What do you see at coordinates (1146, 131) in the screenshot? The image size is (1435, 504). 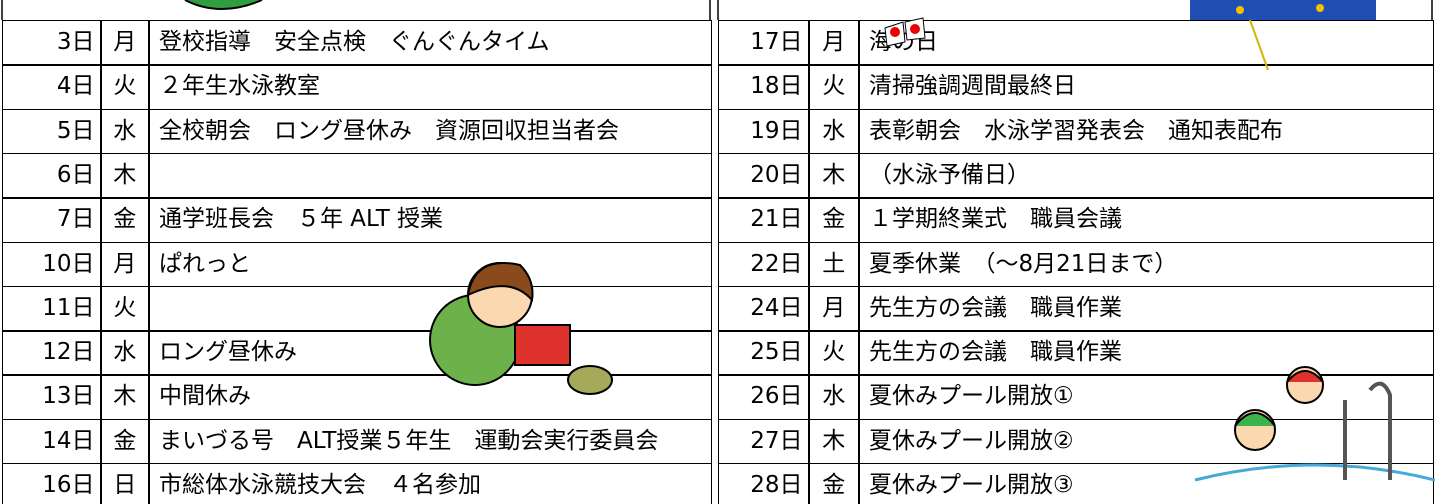 I see `event-cell: 表彰朝会 水泳学習発表会 通知表配布` at bounding box center [1146, 131].